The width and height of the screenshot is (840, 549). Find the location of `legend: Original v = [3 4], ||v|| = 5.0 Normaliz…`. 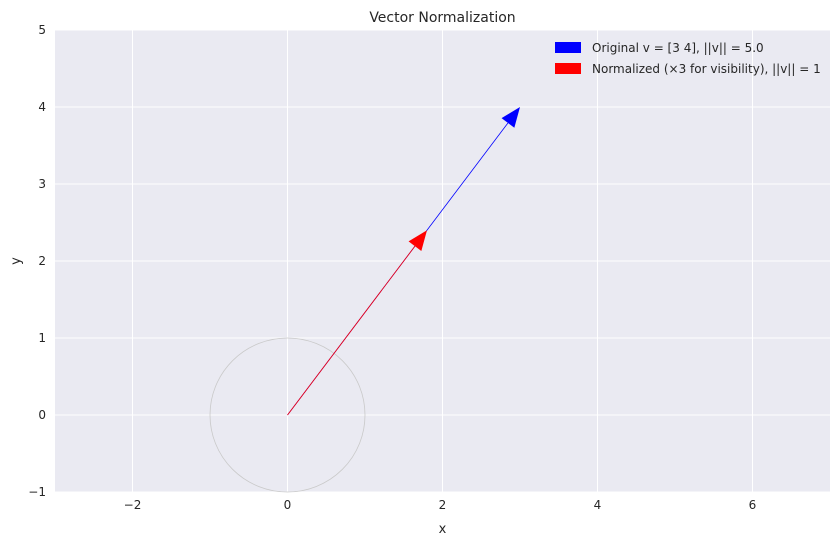

legend: Original v = [3 4], ||v|| = 5.0 Normaliz… is located at coordinates (688, 58).